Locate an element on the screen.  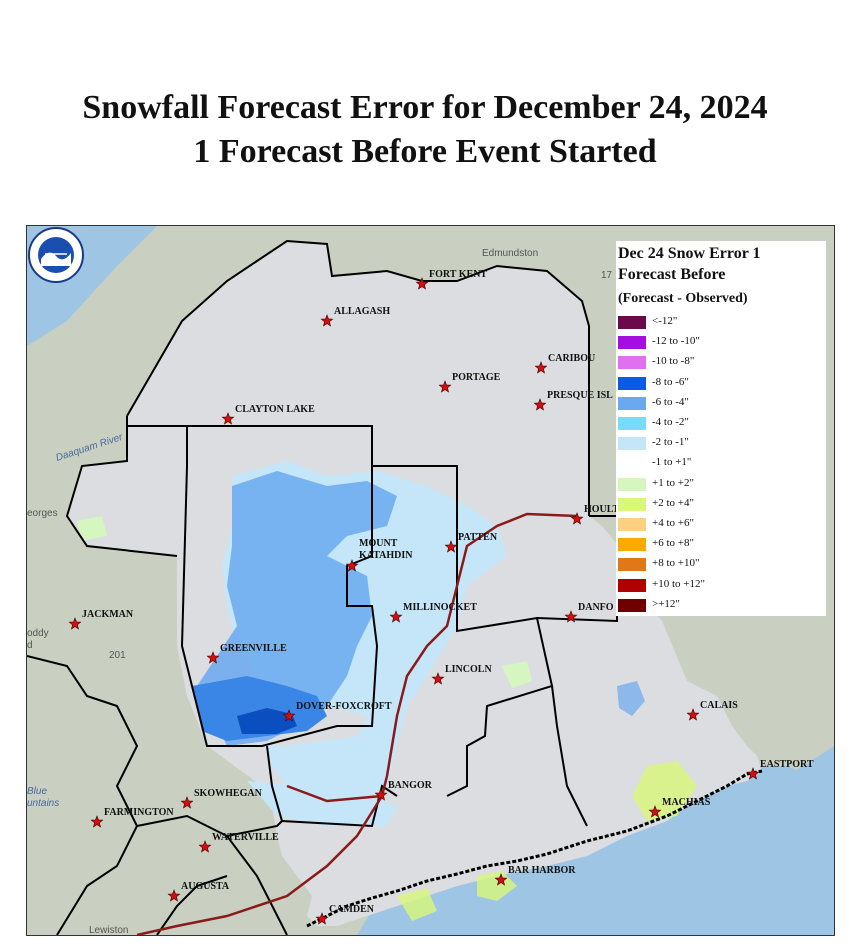
coastline is located at coordinates (534, 848).